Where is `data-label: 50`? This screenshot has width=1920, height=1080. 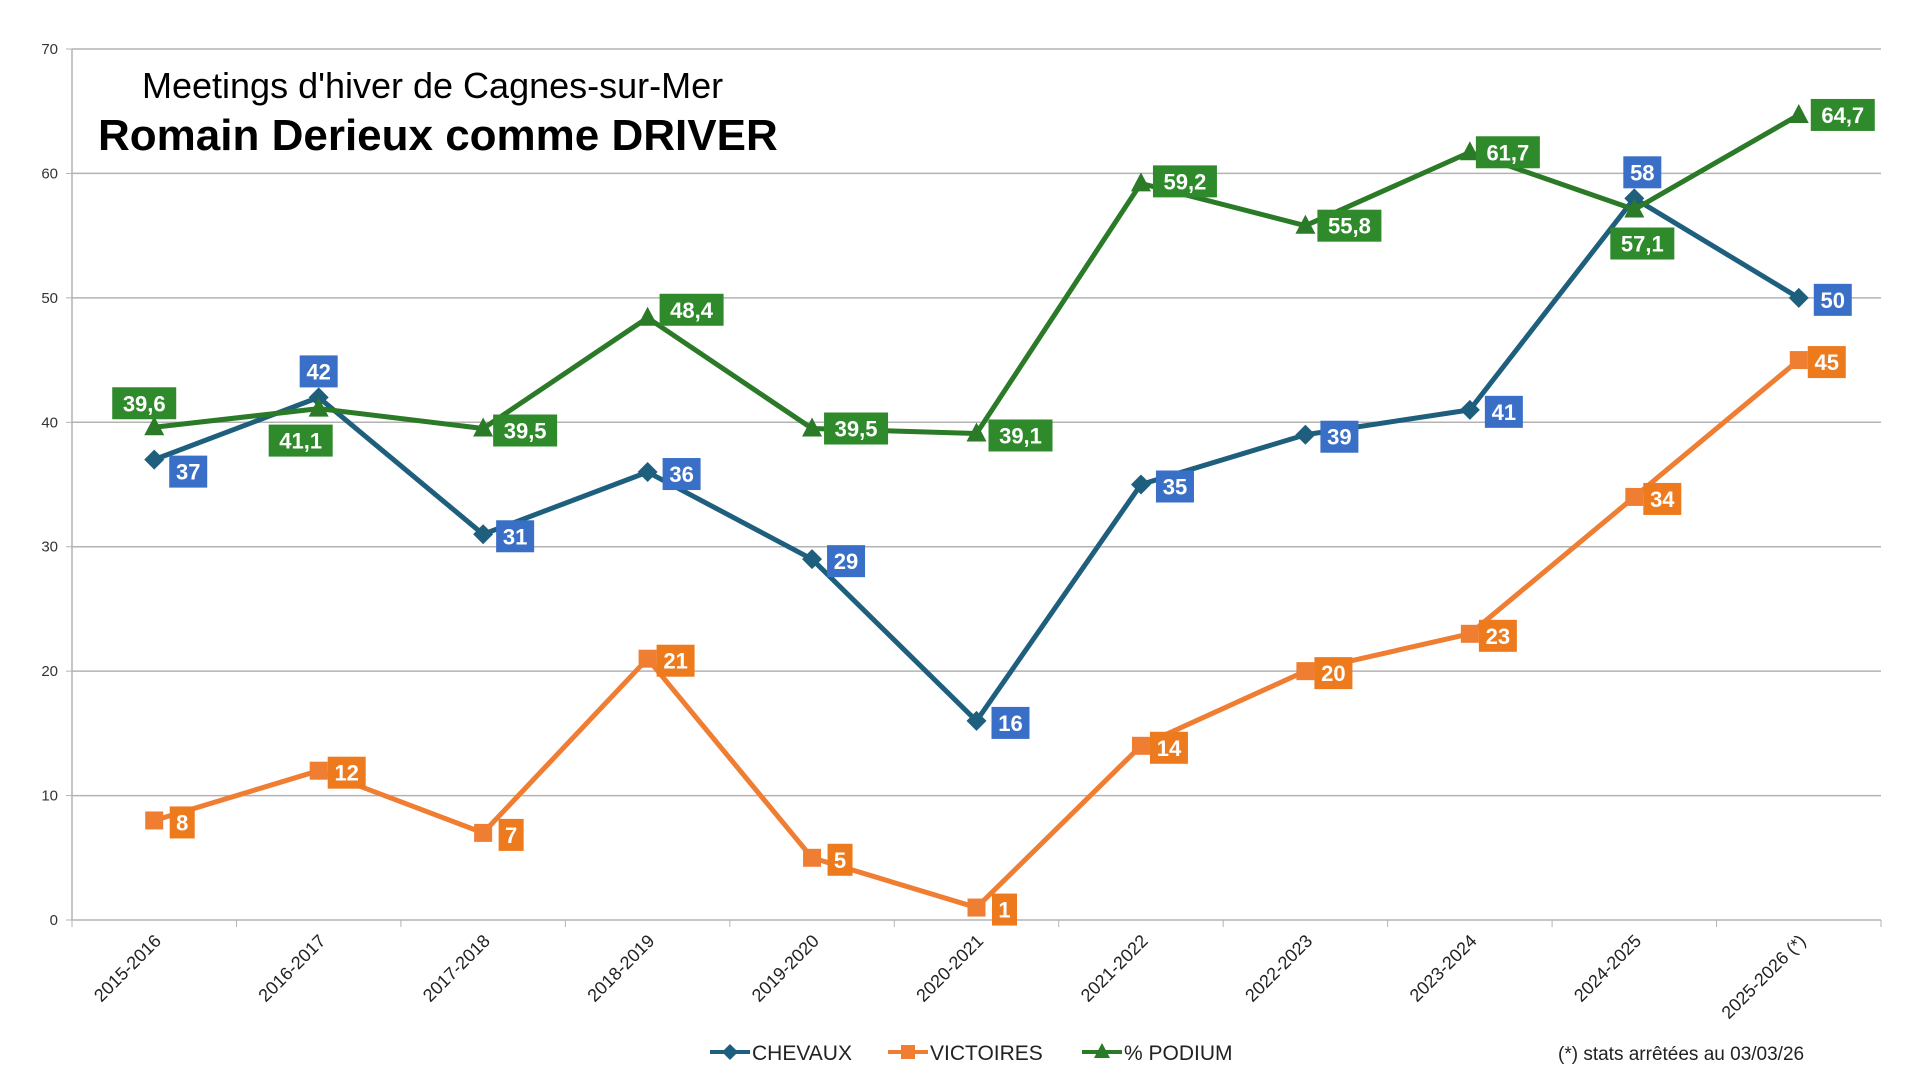 data-label: 50 is located at coordinates (1833, 300).